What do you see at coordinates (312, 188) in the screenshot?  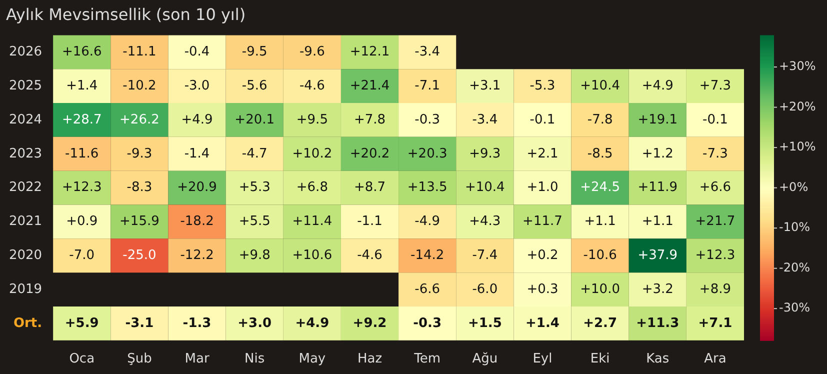 I see `data-label: +6.8` at bounding box center [312, 188].